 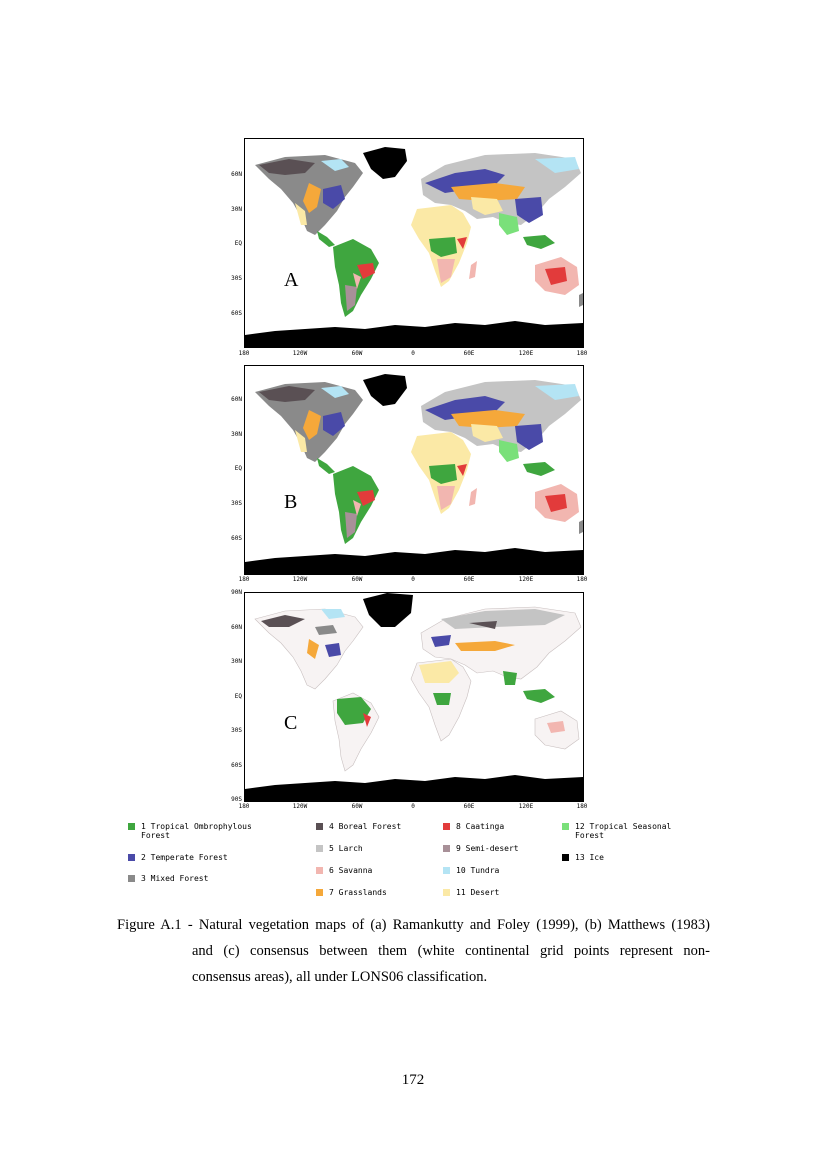 I want to click on legend-item: 1 Tropical Ombrophylous Forest, so click(x=190, y=831).